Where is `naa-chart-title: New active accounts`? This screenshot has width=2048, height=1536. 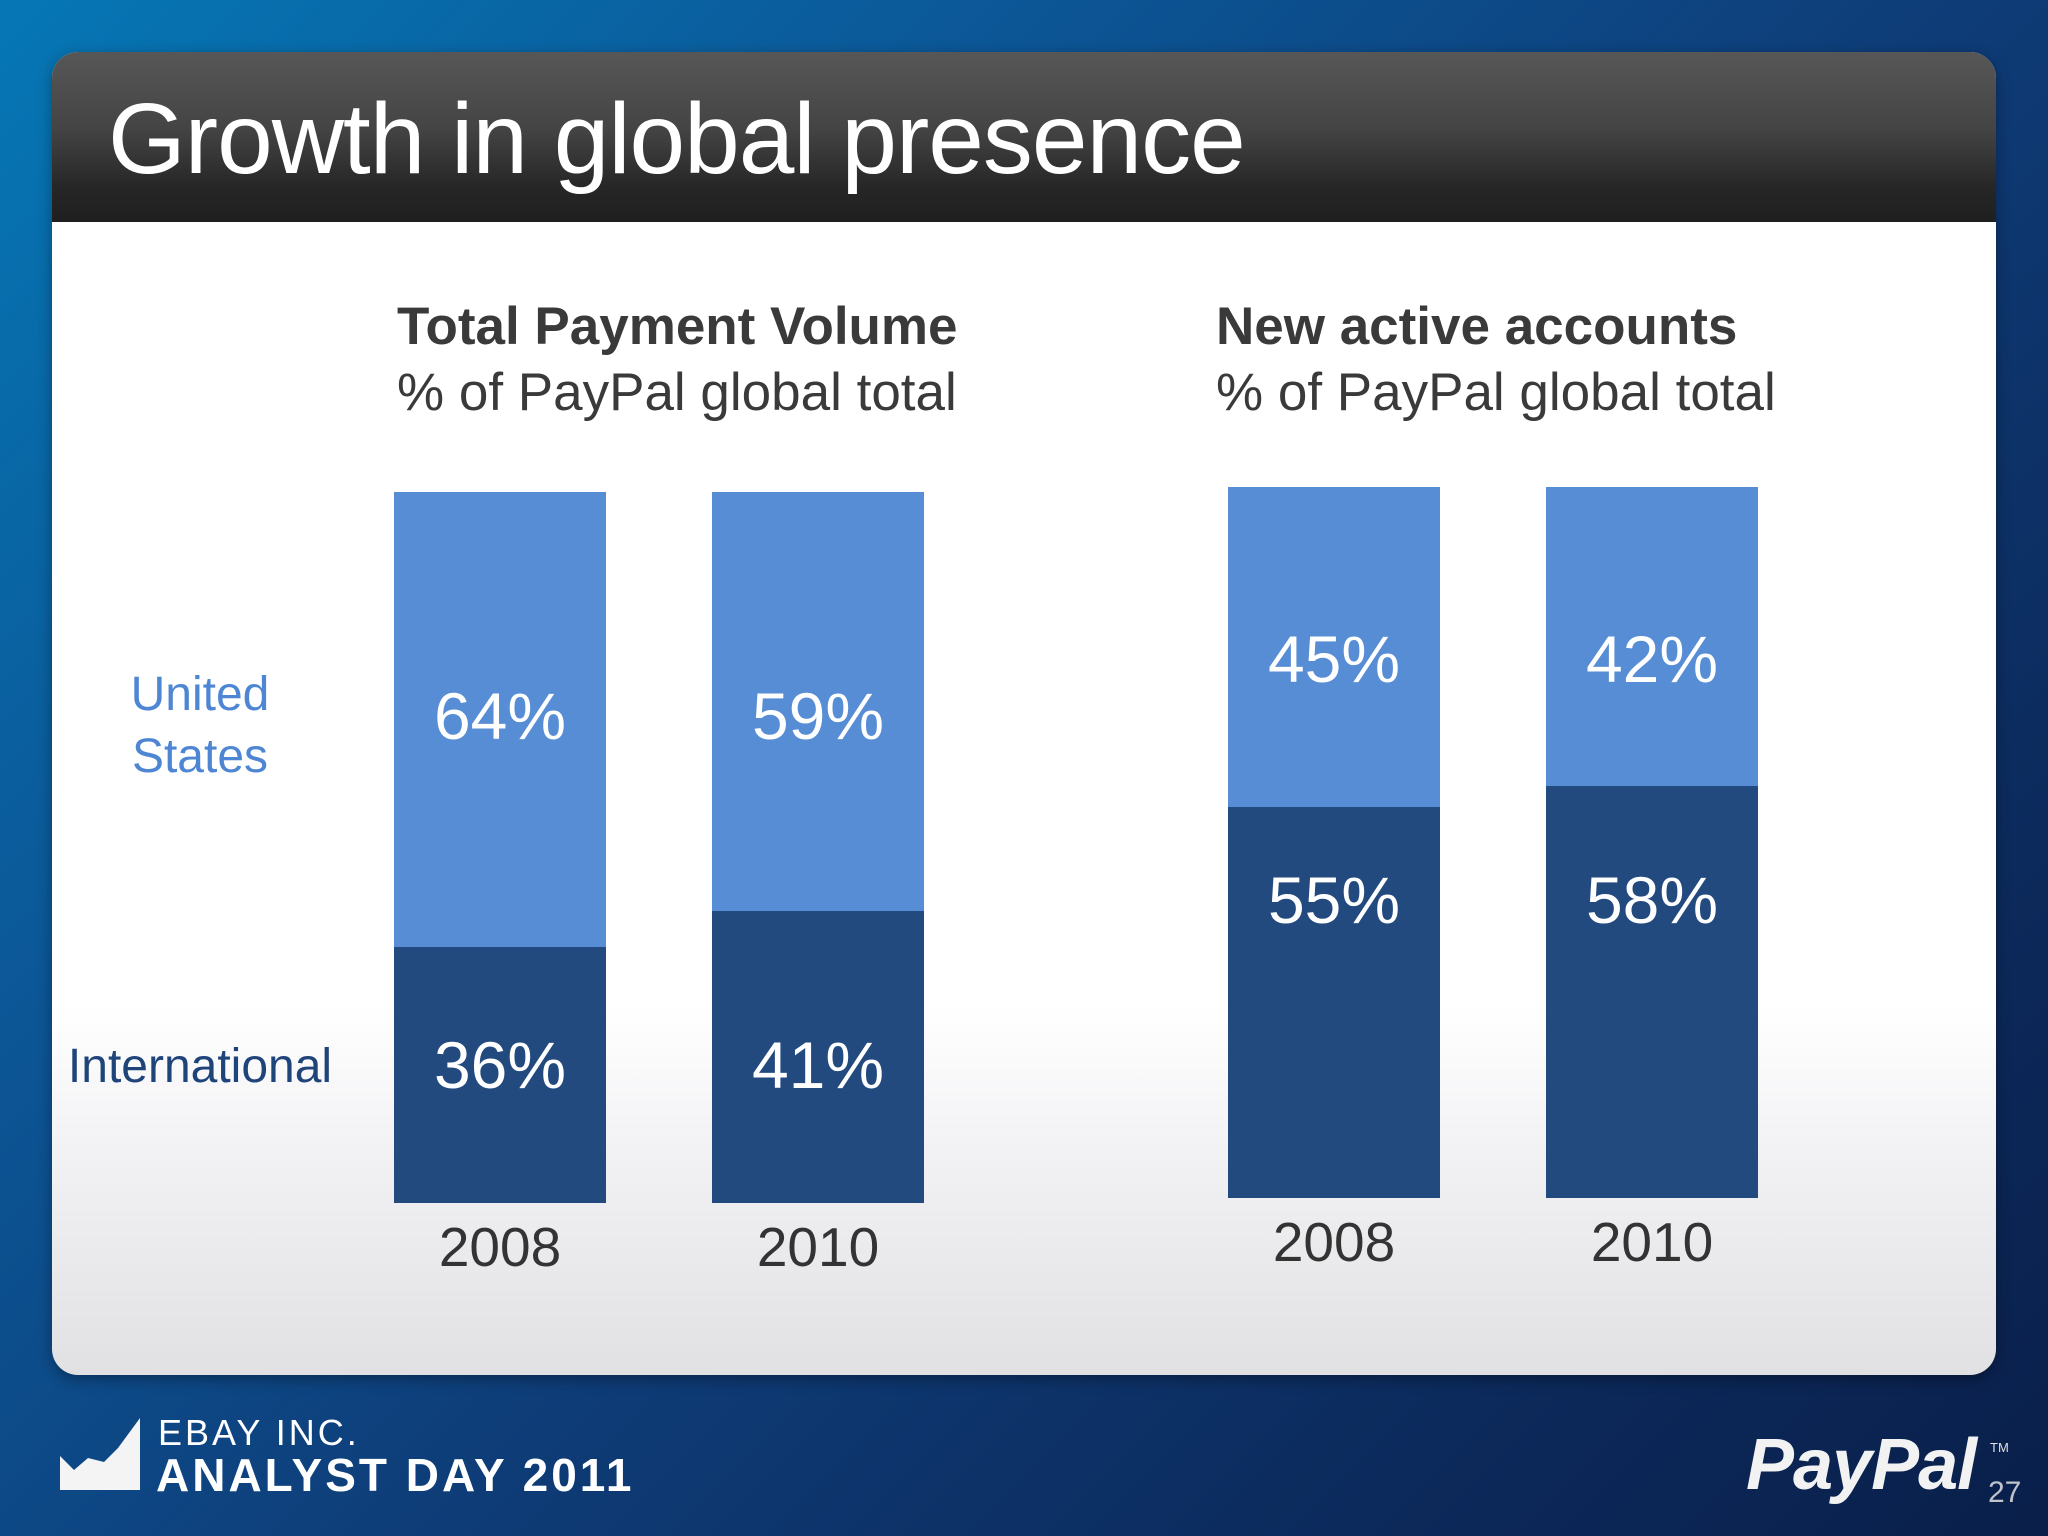
naa-chart-title: New active accounts is located at coordinates (1477, 326).